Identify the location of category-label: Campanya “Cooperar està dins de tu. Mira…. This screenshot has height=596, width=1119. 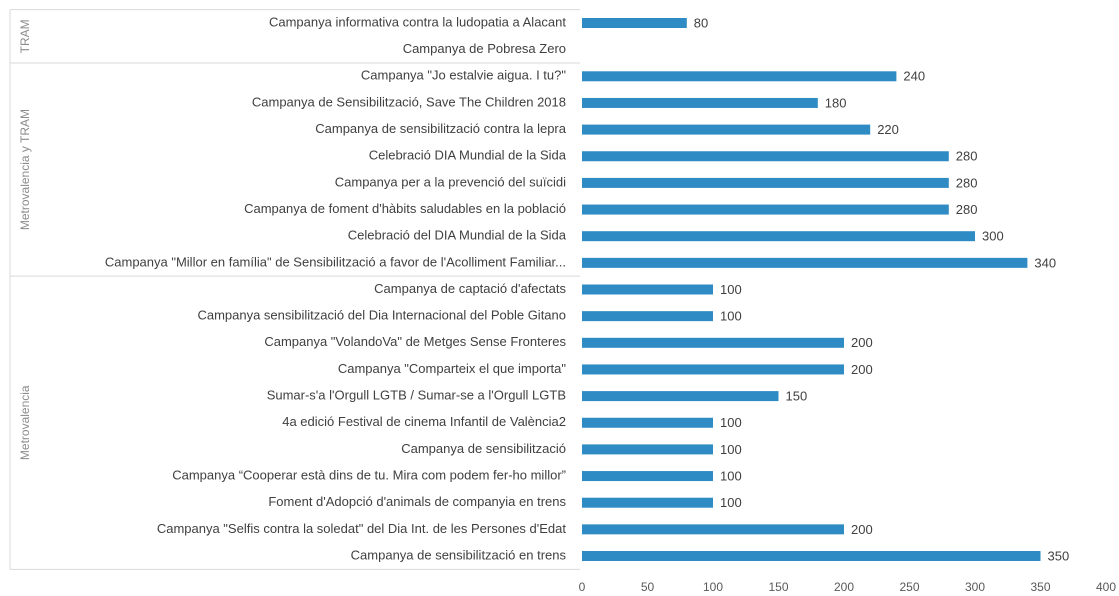
(369, 474).